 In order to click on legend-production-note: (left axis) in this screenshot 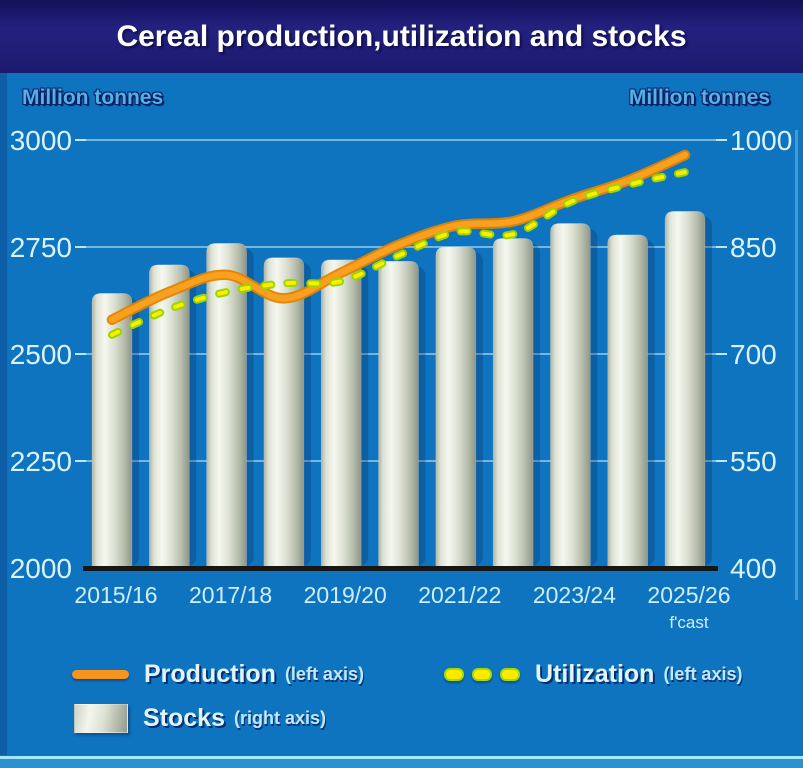, I will do `click(324, 674)`.